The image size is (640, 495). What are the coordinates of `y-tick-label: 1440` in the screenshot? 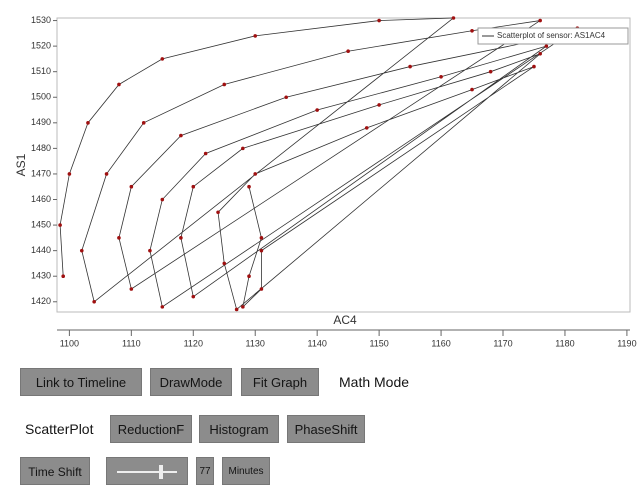 It's located at (41, 250).